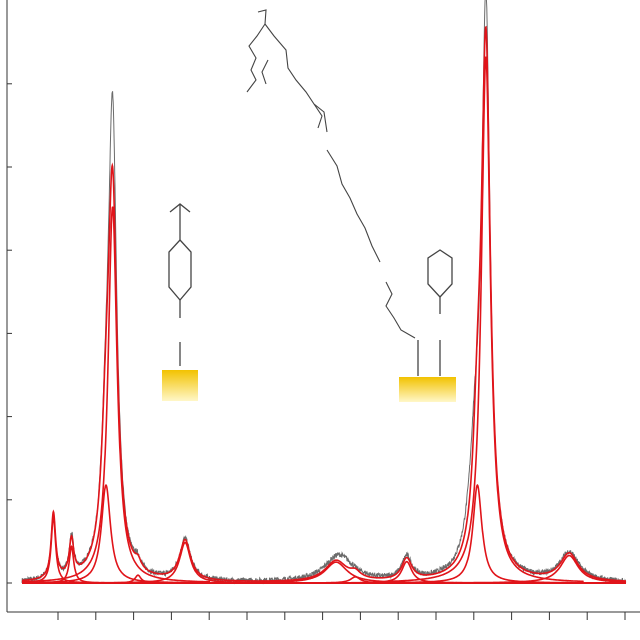 The image size is (640, 640). Describe the element at coordinates (180, 284) in the screenshot. I see `phenyl-vinyl-molecule-icon` at that location.